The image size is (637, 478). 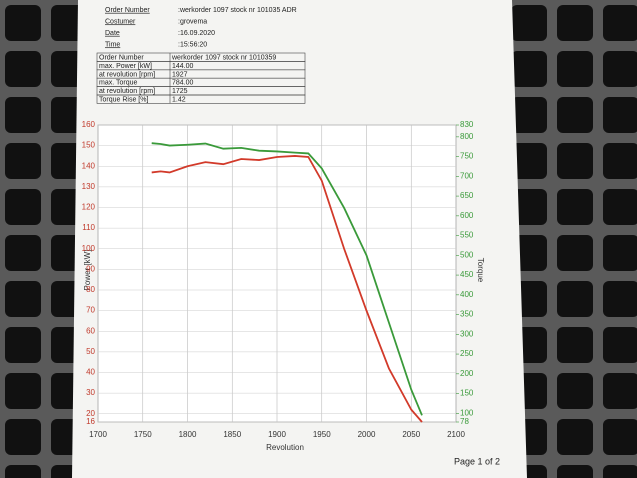 What do you see at coordinates (90, 413) in the screenshot?
I see `y-tick-label: 20` at bounding box center [90, 413].